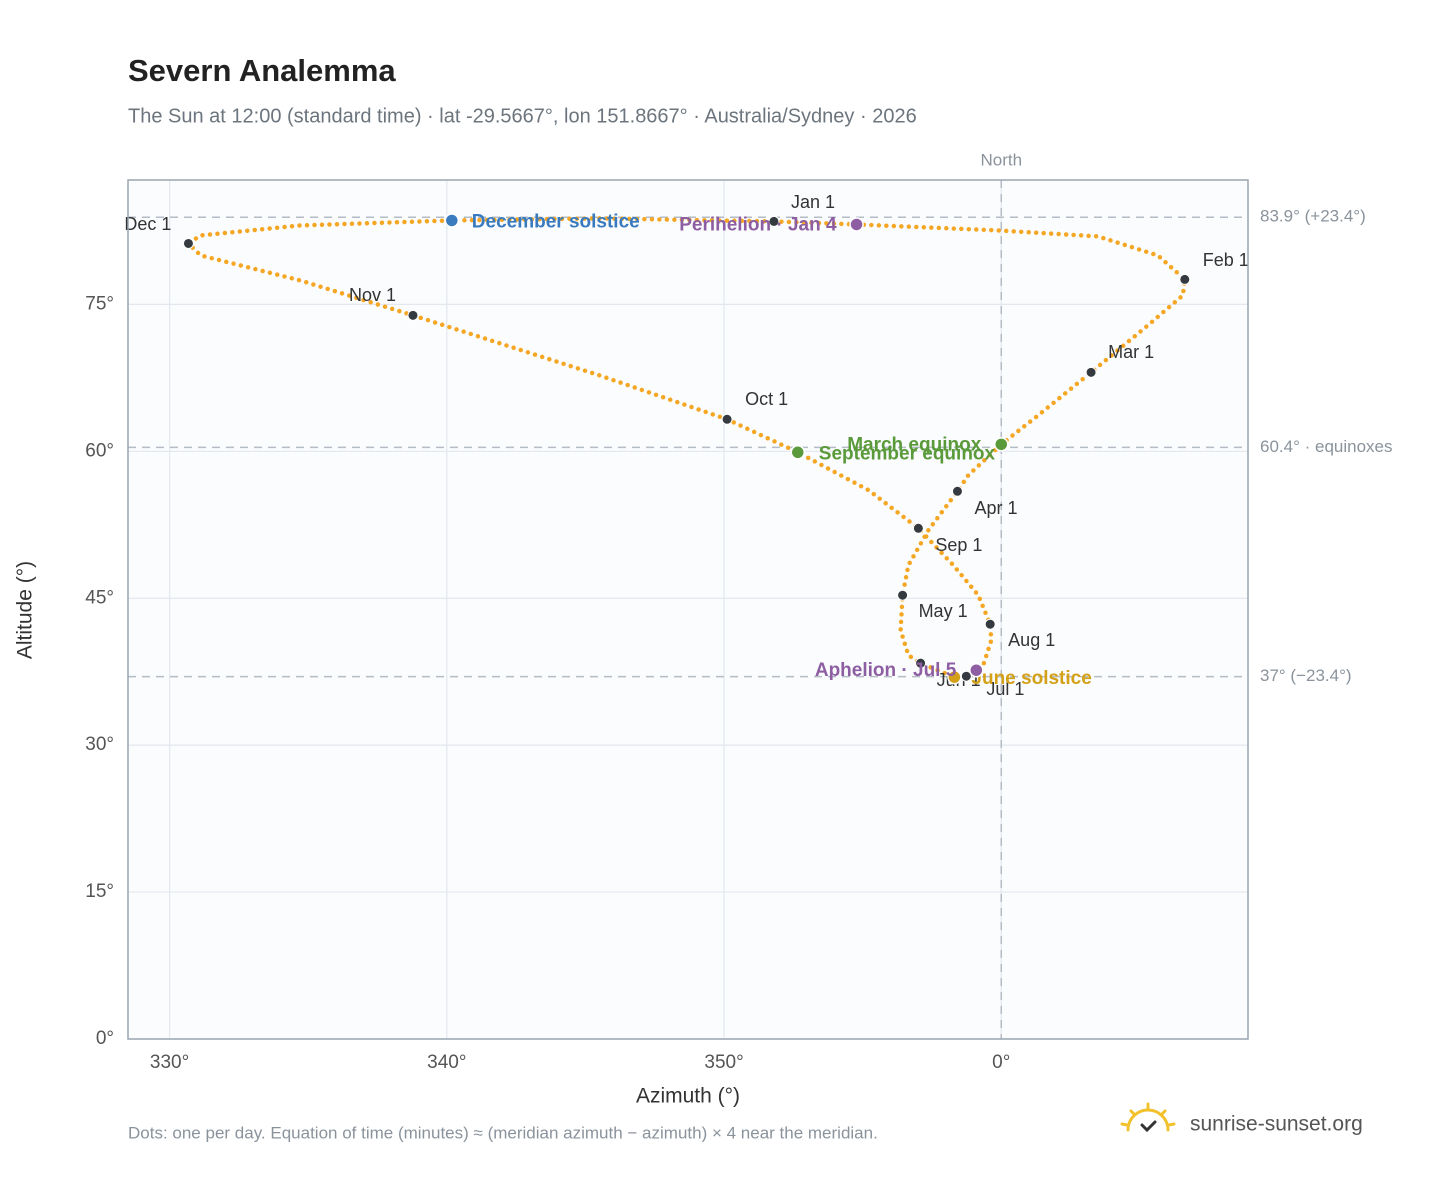  I want to click on x-axis-label: Azimuth (°), so click(688, 1096).